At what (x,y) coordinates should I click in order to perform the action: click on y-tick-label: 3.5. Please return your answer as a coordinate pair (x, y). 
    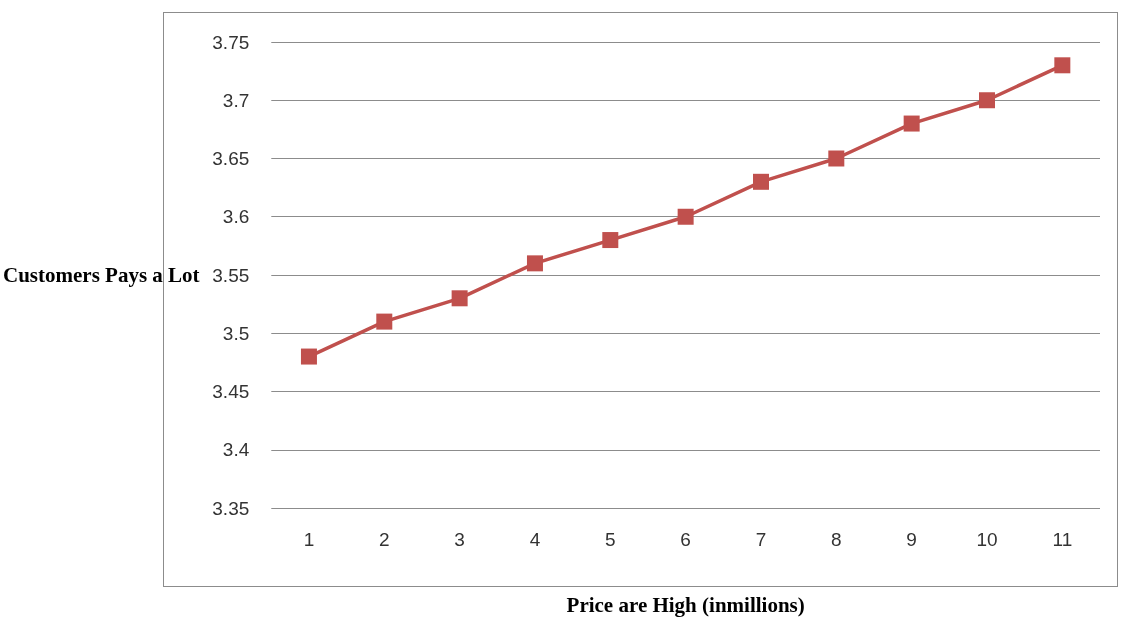
    Looking at the image, I should click on (236, 333).